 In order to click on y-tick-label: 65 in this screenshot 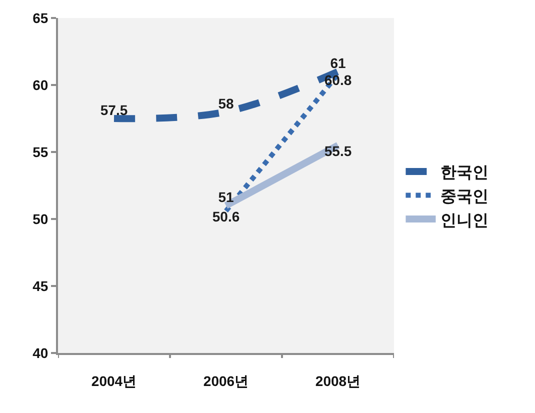, I will do `click(40, 18)`.